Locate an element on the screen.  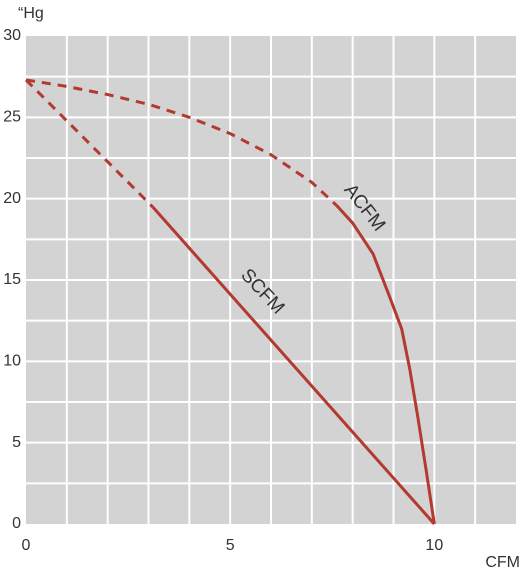
x-tick-label: 0 is located at coordinates (26, 545).